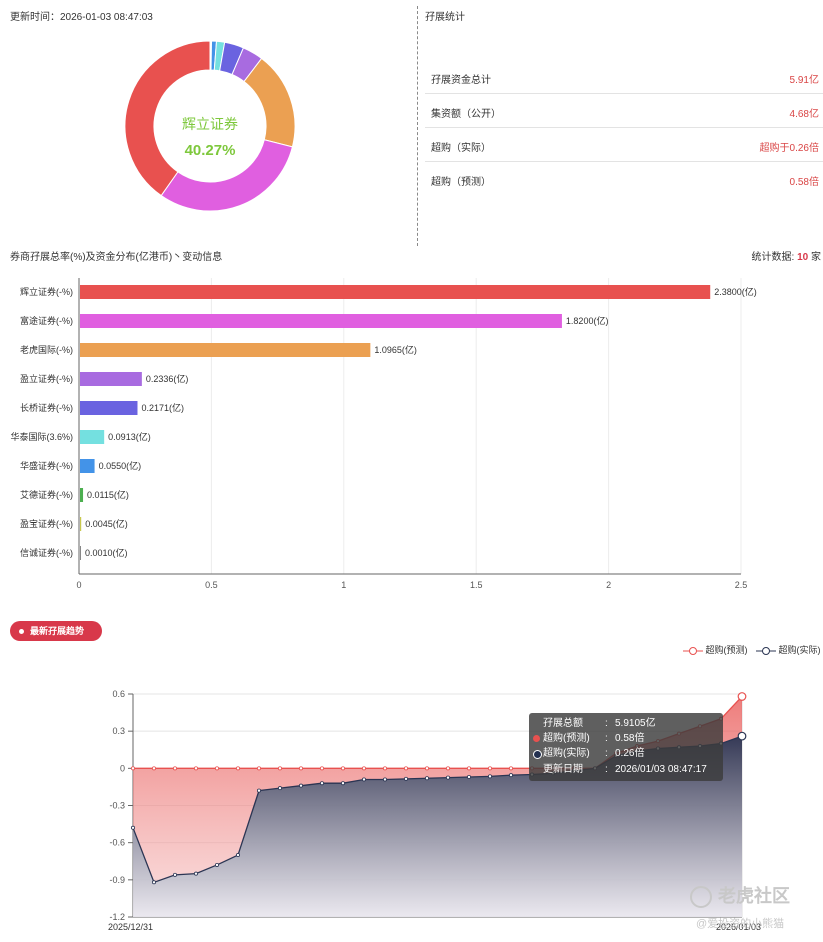 This screenshot has width=823, height=942. I want to click on legend-predicted: 超购(预测), so click(715, 649).